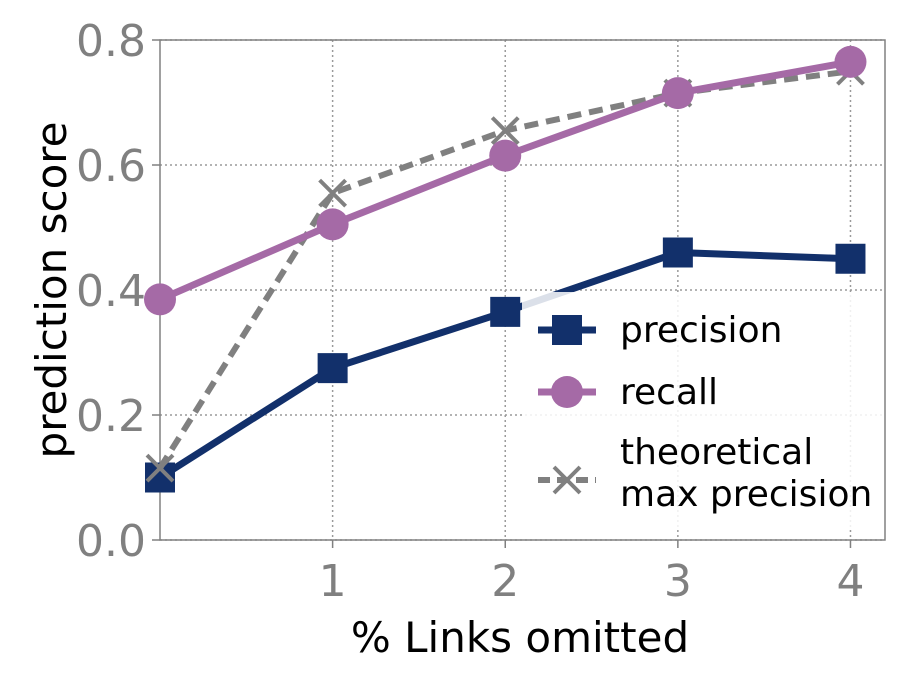 The width and height of the screenshot is (913, 685). What do you see at coordinates (520, 637) in the screenshot?
I see `x-axis-label: % Links omitted` at bounding box center [520, 637].